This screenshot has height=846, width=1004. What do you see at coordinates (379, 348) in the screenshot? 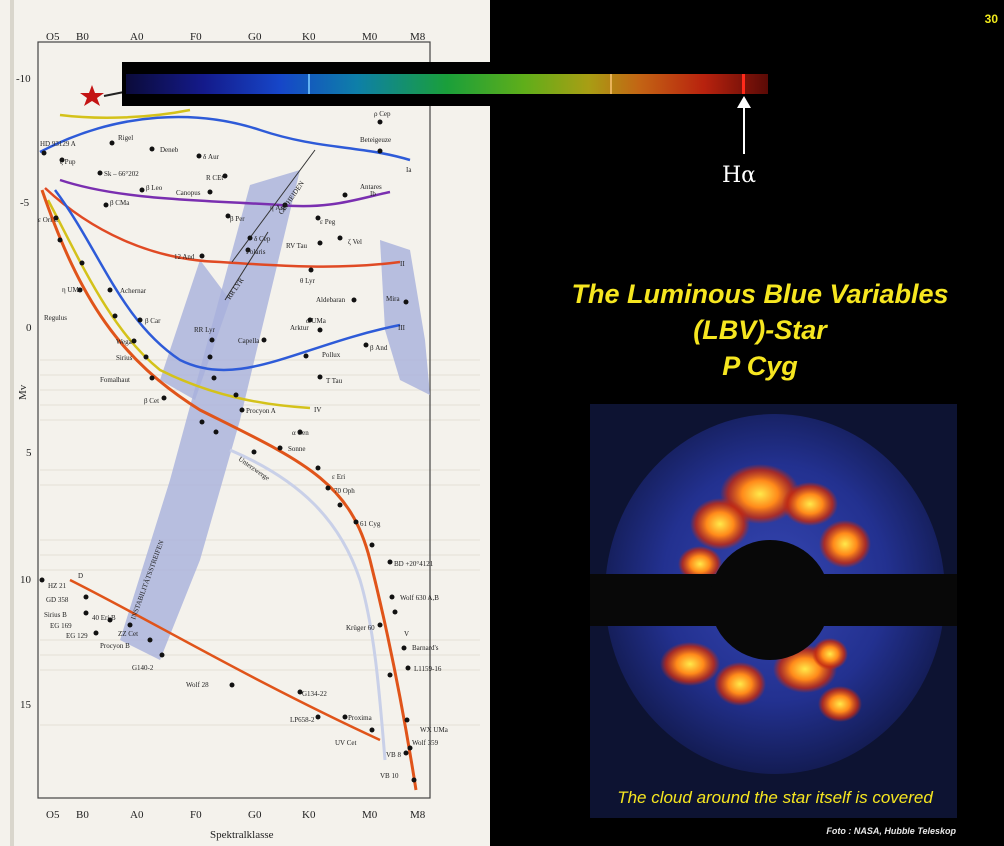
I see `star-label: β And` at bounding box center [379, 348].